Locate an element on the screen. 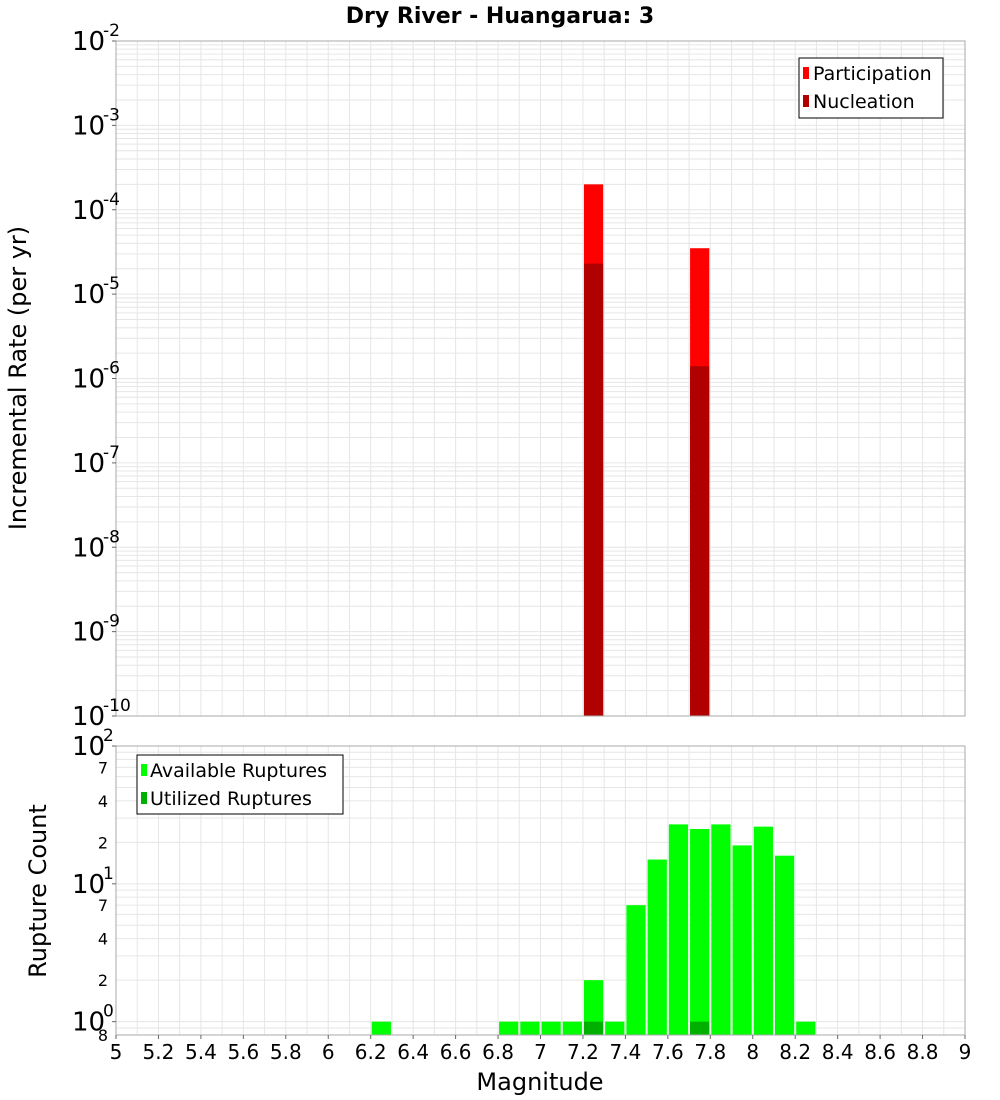 The width and height of the screenshot is (1000, 1100). count-legend-box is located at coordinates (240, 784).